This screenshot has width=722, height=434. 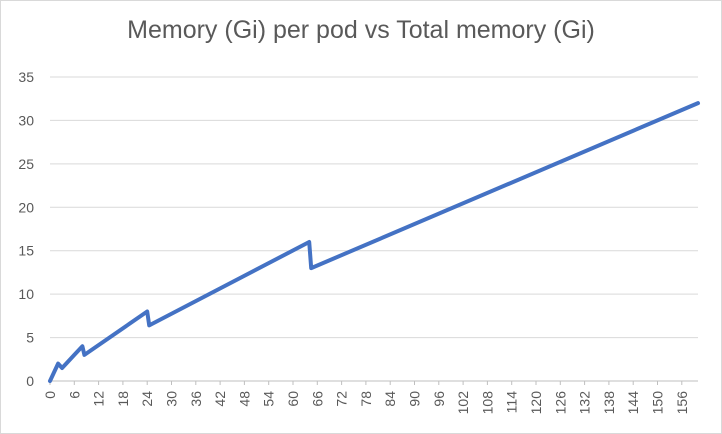 What do you see at coordinates (633, 403) in the screenshot?
I see `x-tick-label: 144` at bounding box center [633, 403].